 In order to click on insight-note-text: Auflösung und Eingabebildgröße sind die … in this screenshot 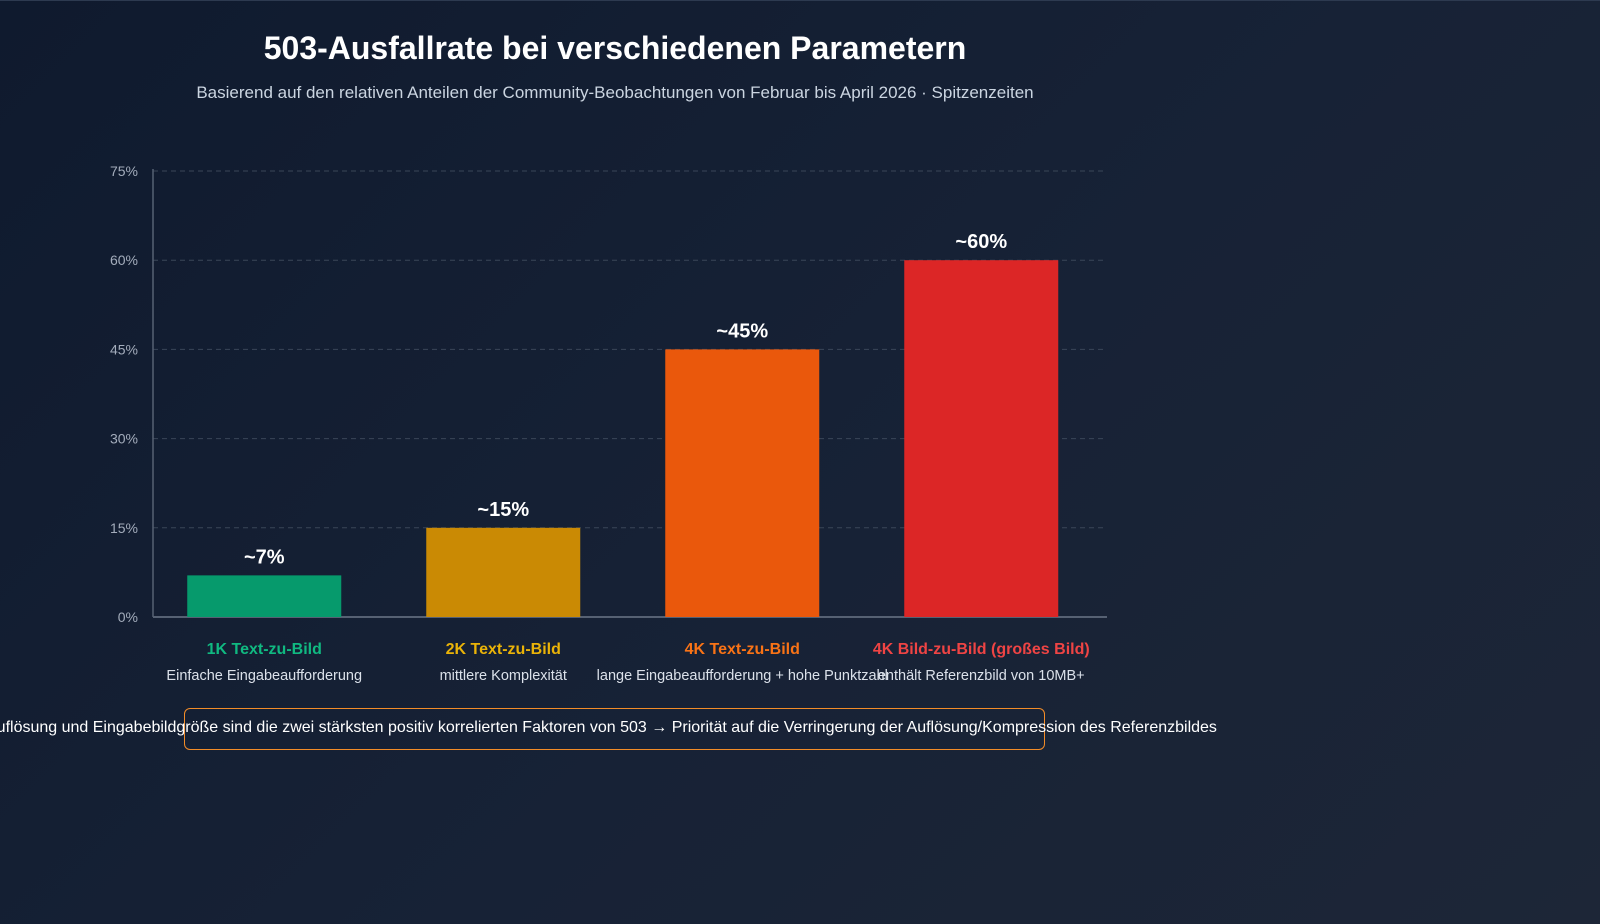, I will do `click(608, 727)`.